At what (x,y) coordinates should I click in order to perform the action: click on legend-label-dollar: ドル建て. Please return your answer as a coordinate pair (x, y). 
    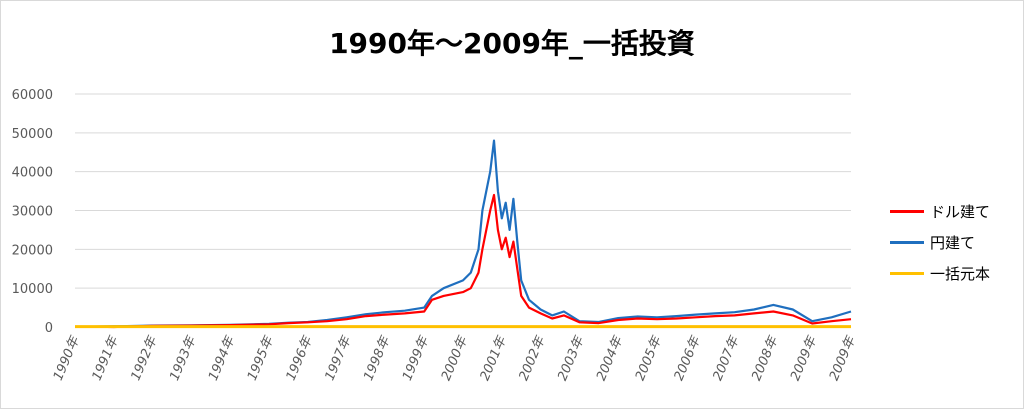
    Looking at the image, I should click on (960, 212).